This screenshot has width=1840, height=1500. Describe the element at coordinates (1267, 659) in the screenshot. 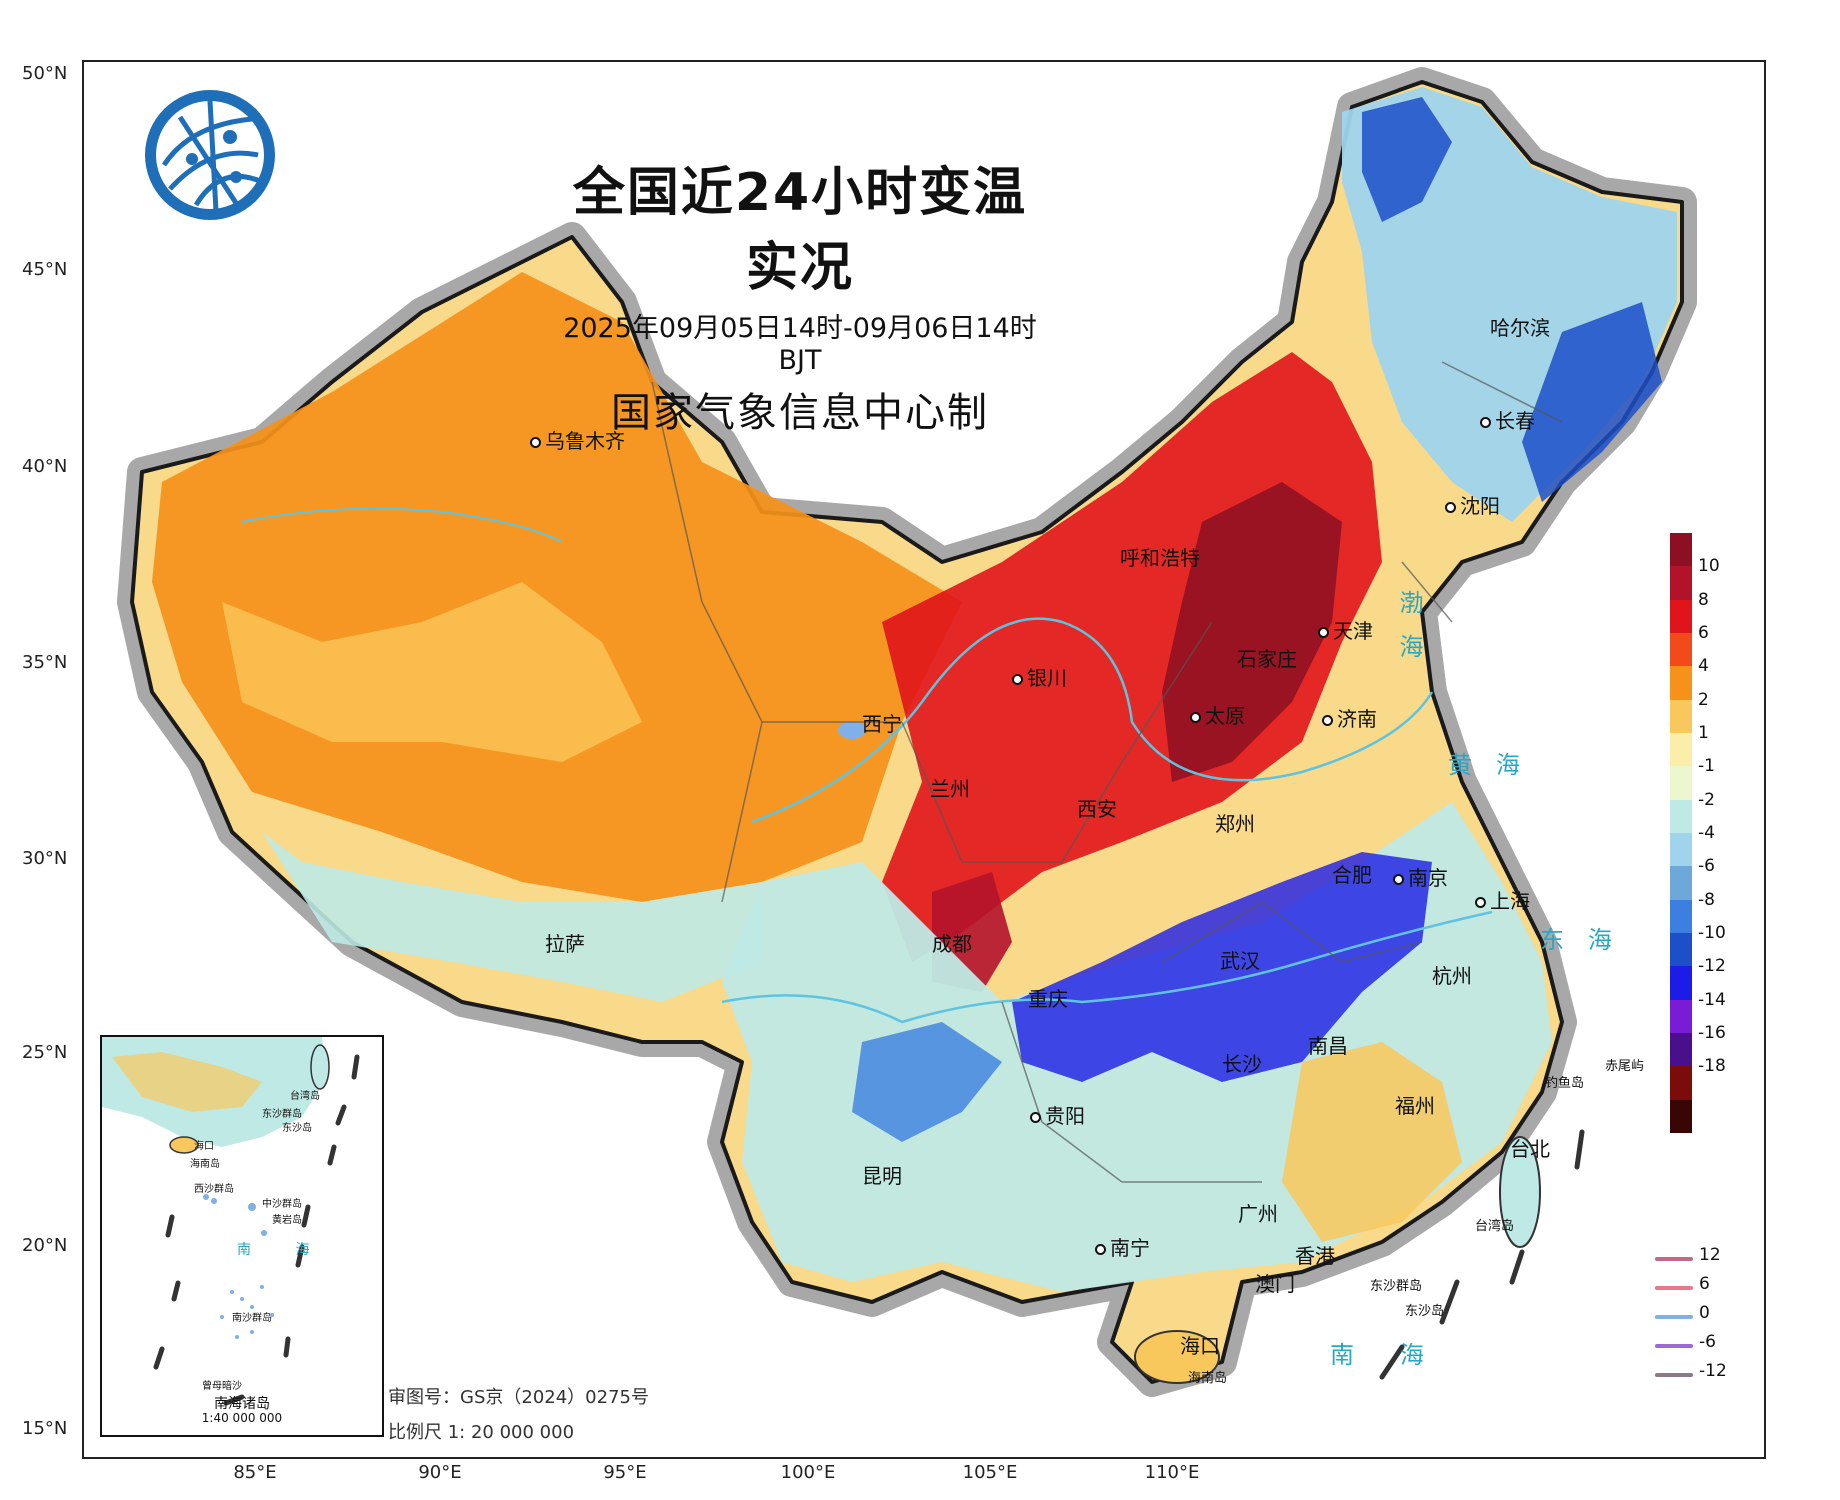

I see `city-shijiazhuang: 石家庄` at that location.